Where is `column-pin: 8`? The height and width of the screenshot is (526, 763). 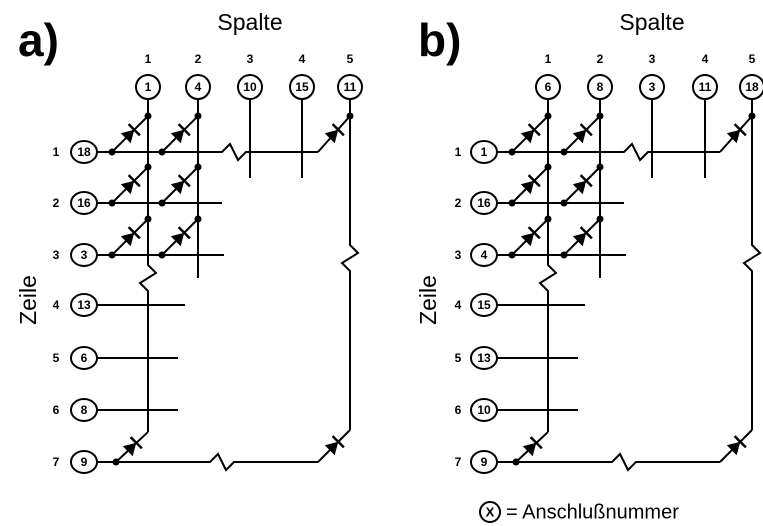
column-pin: 8 is located at coordinates (600, 87).